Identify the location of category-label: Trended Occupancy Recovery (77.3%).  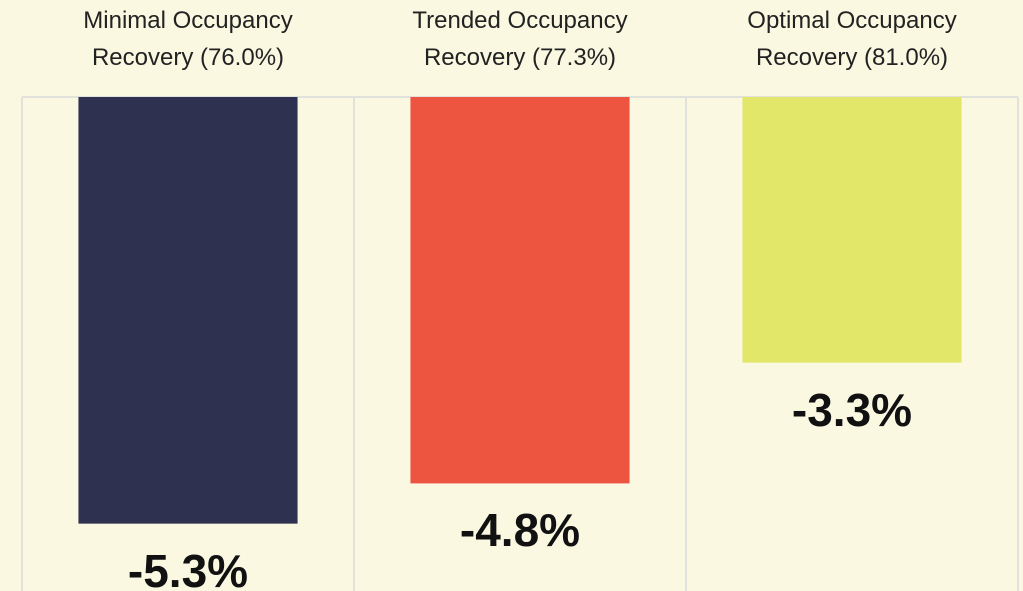
(520, 39).